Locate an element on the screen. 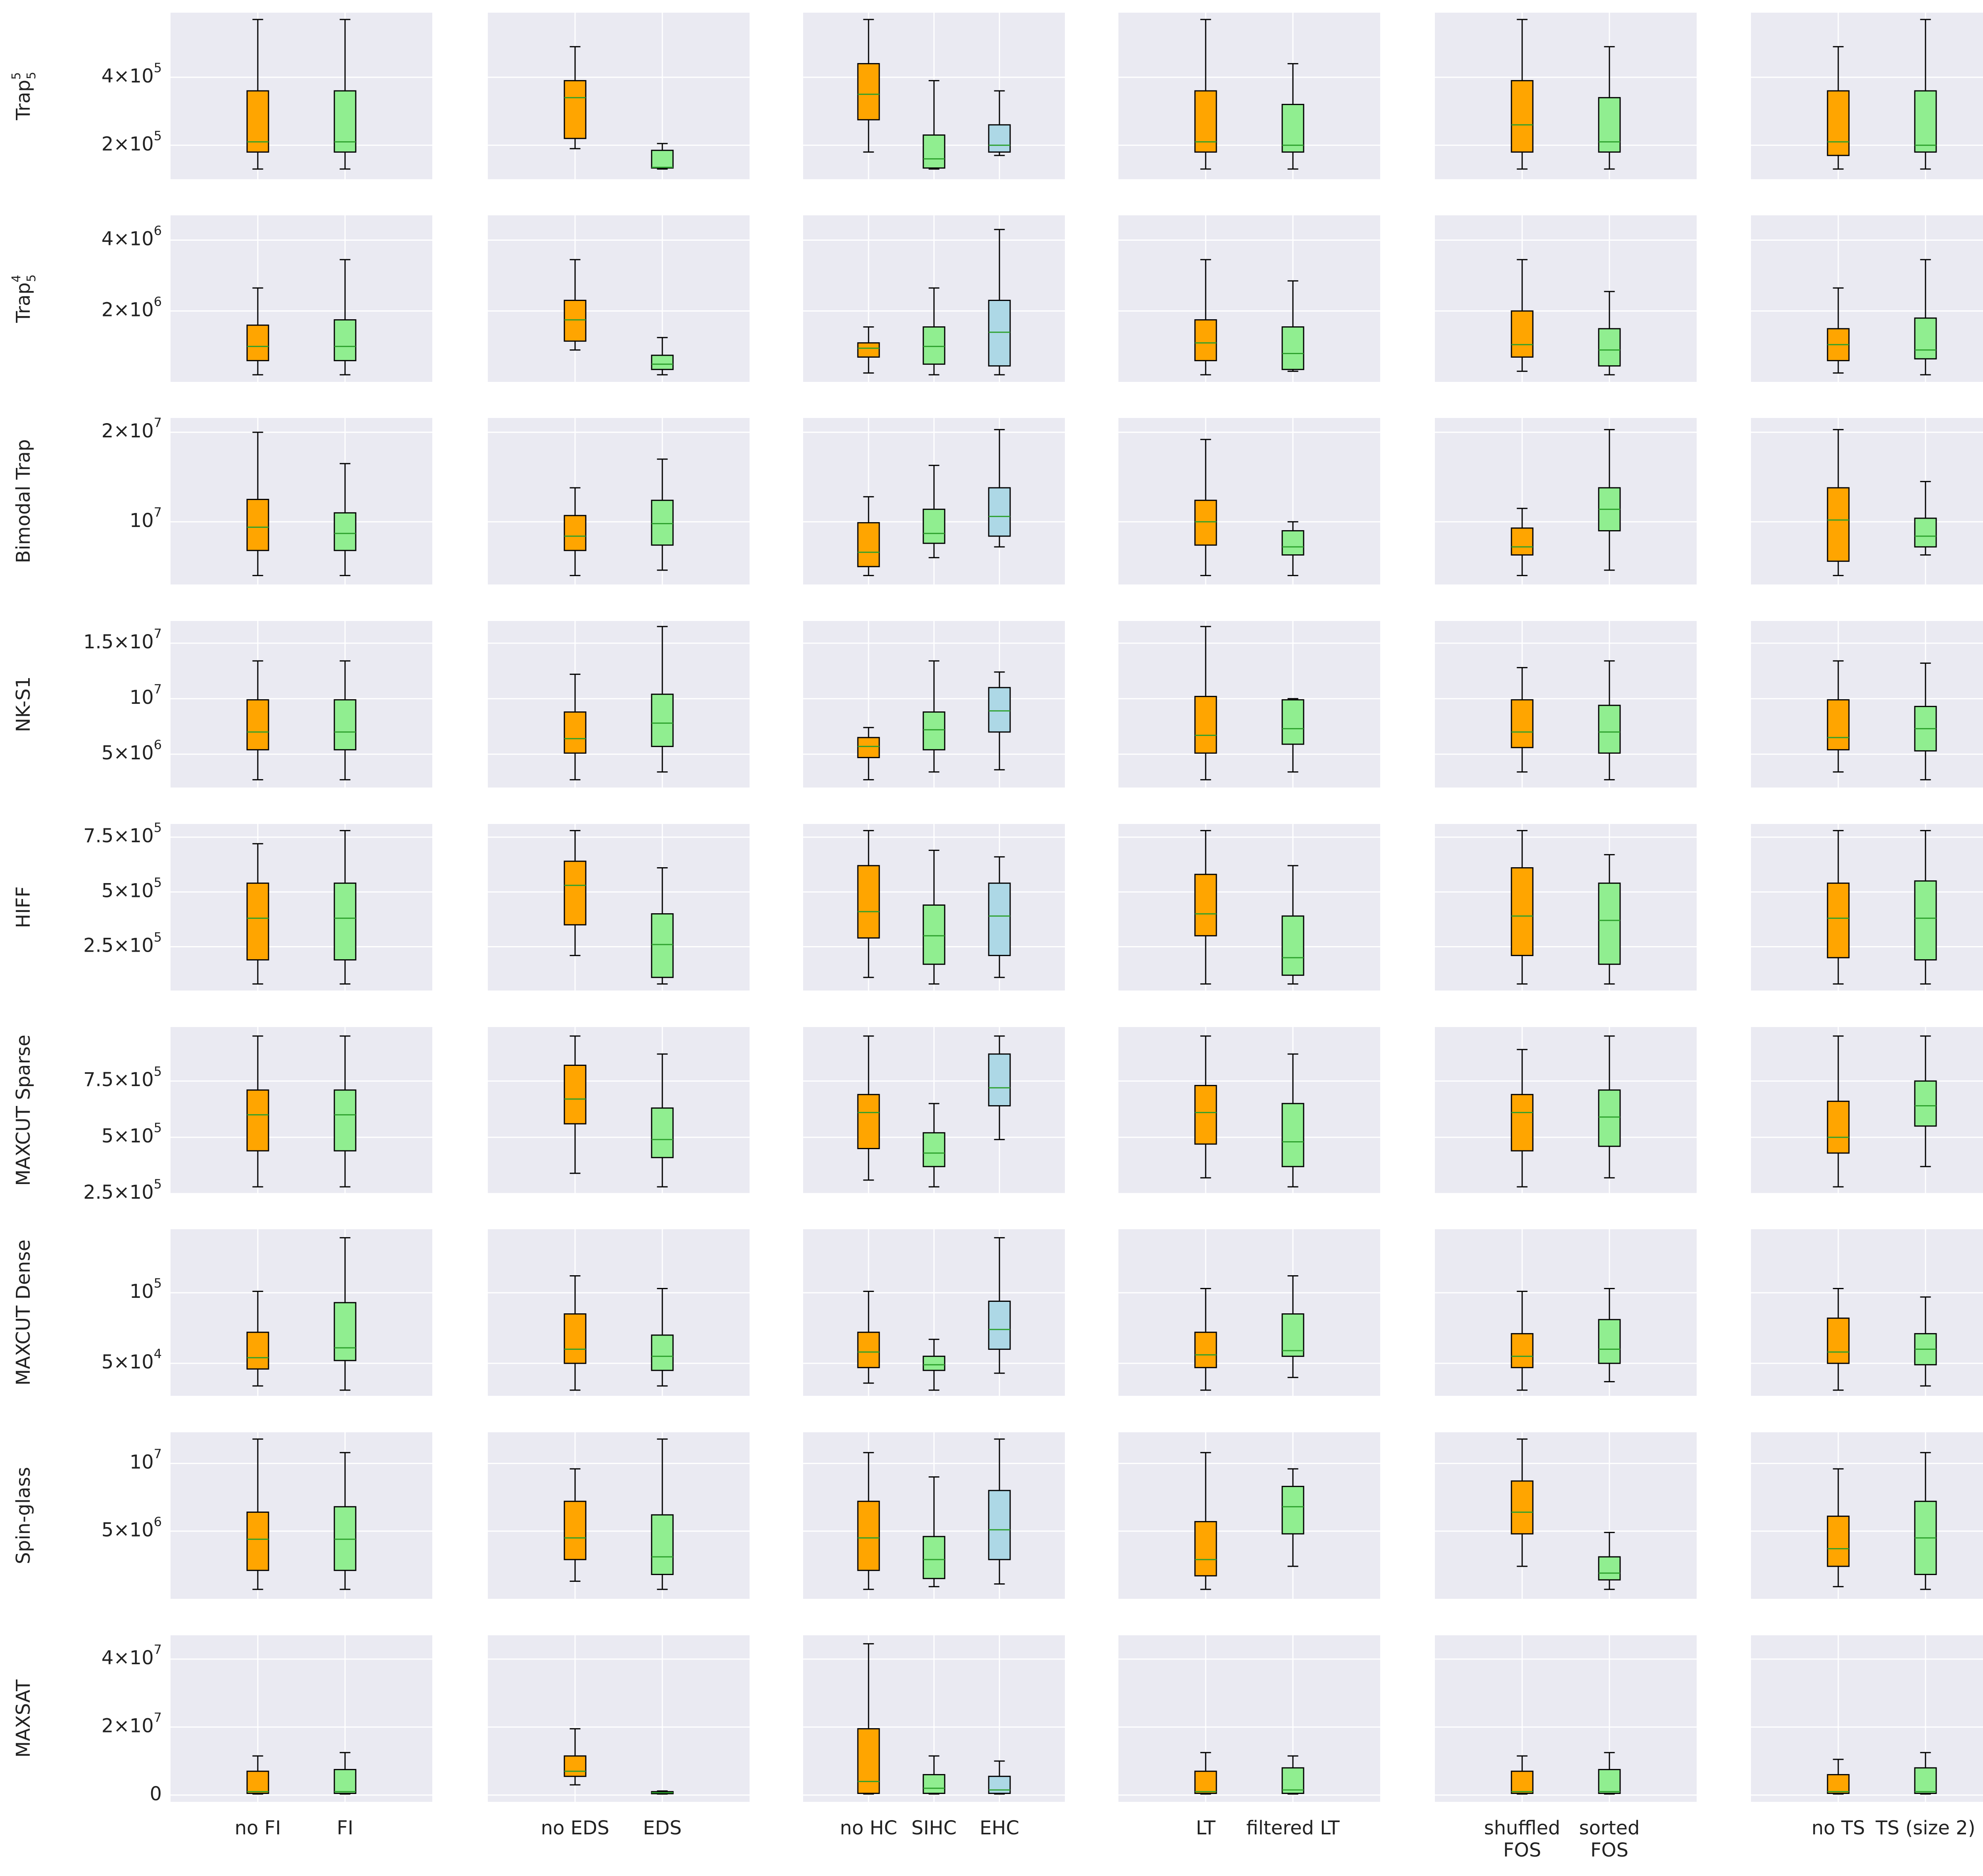 The image size is (1983, 1876). x-tick-label: FI is located at coordinates (345, 1828).